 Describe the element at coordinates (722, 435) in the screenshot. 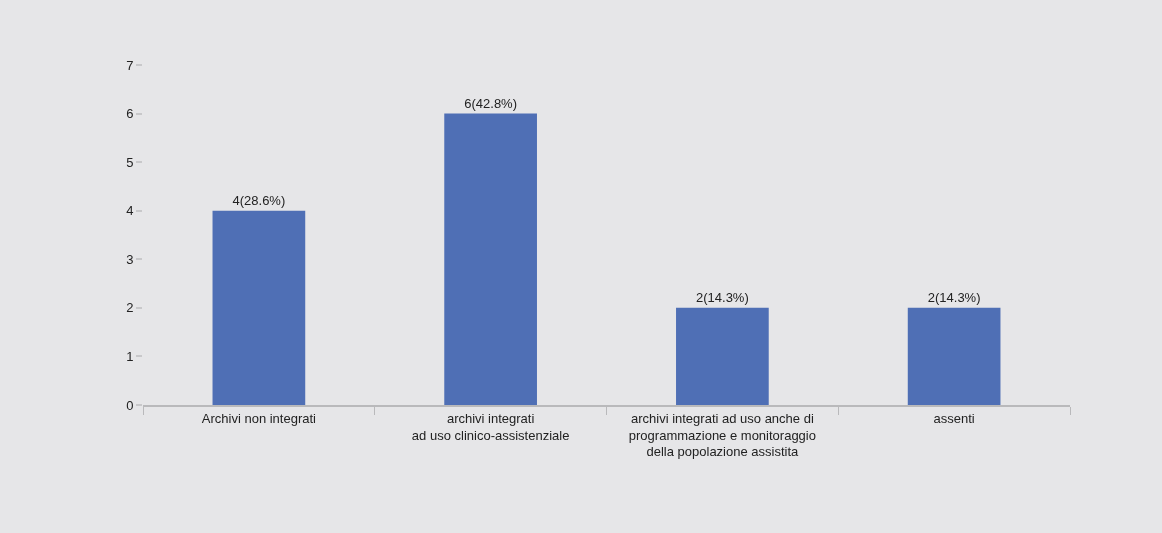

I see `x-tick-label: archivi integrati ad uso anche di programmazione e monitoraggio della popolazione assistita` at that location.